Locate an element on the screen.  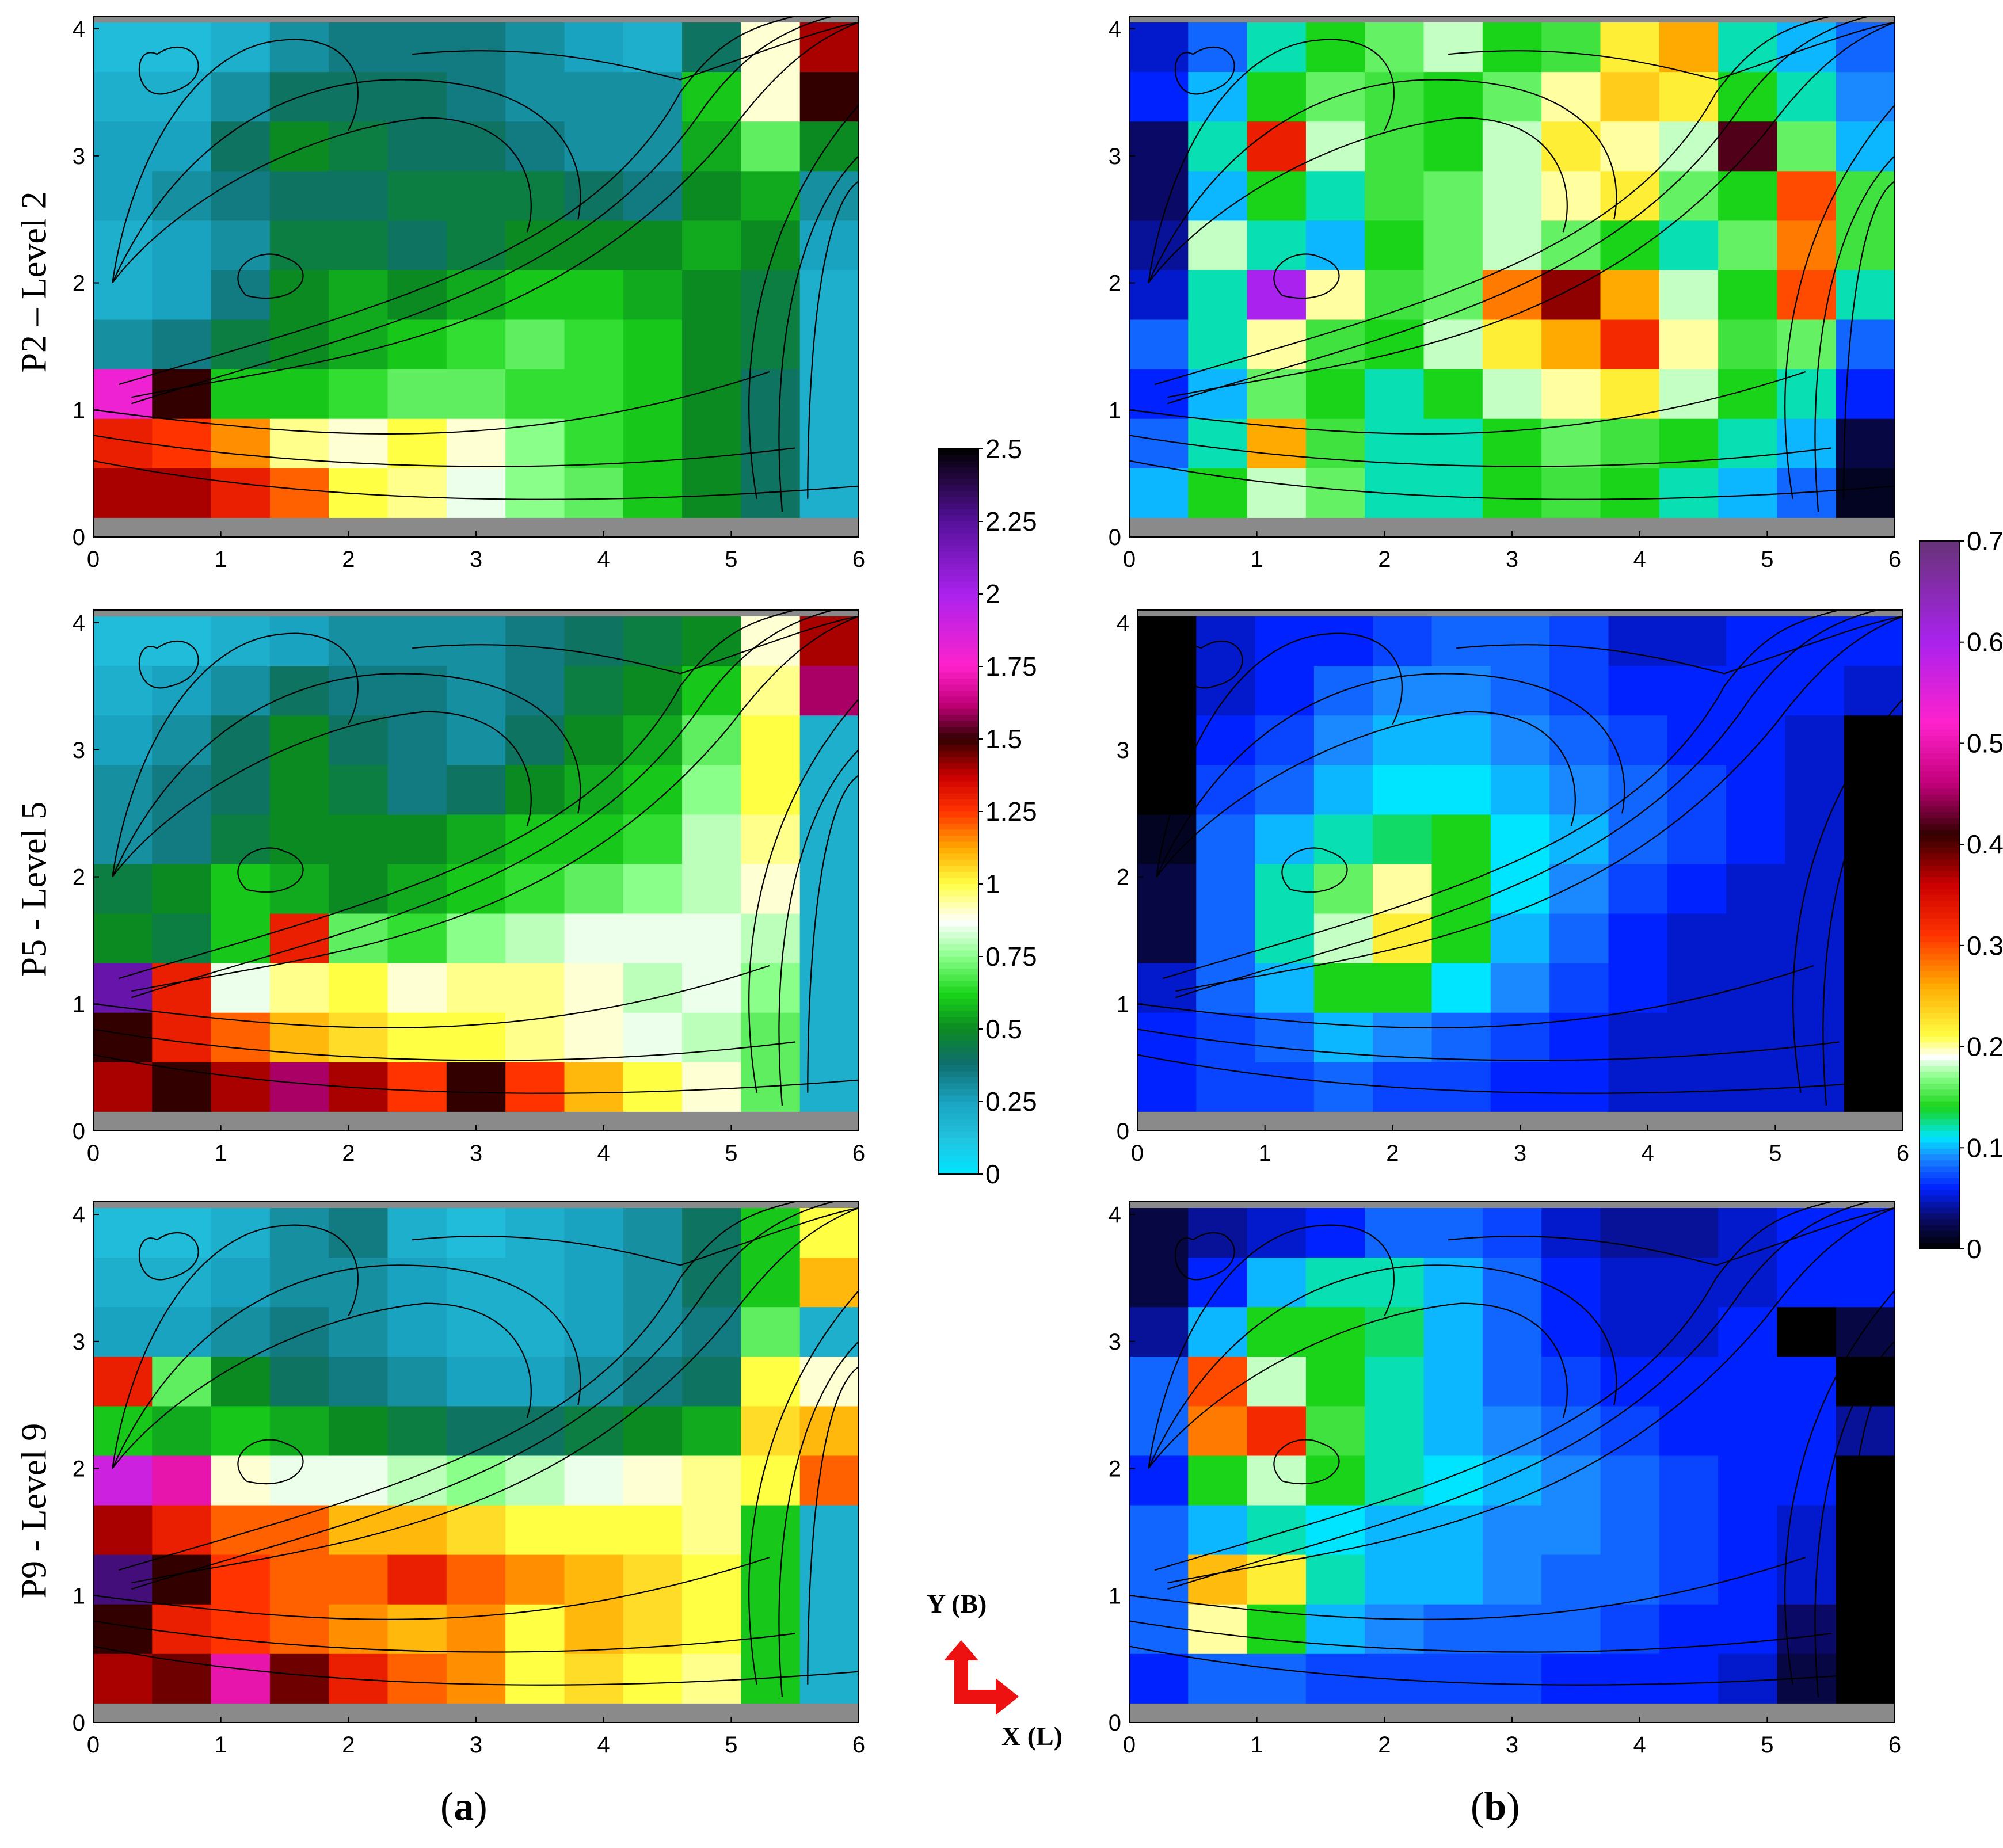
heatmap-cells is located at coordinates (476, 864).